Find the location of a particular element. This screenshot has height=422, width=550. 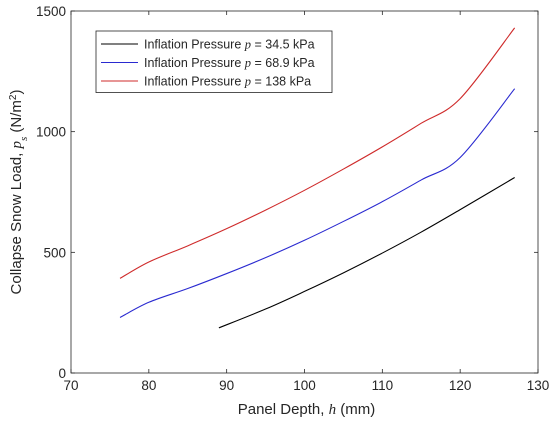

y-tick-label: 1500 is located at coordinates (51, 11).